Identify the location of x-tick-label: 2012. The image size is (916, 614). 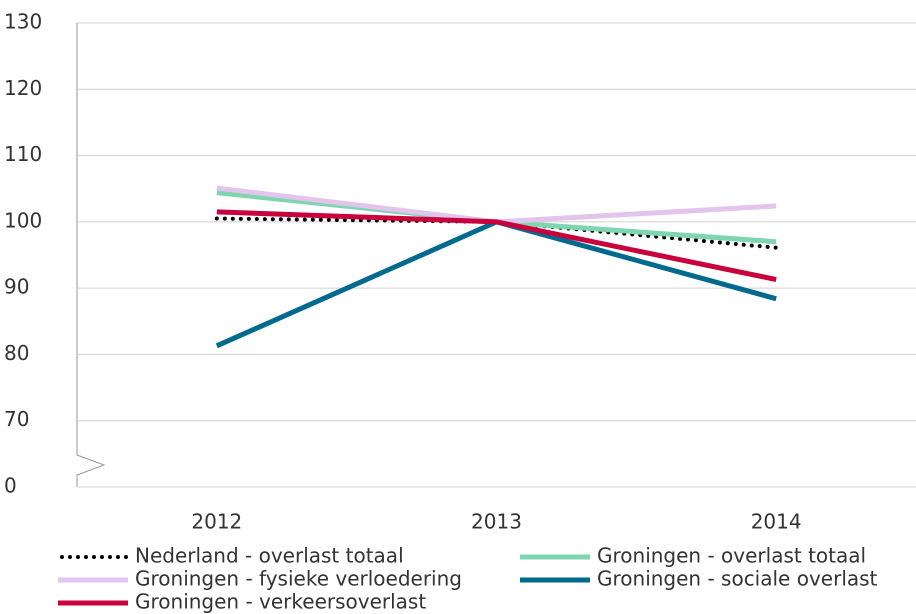
(216, 522).